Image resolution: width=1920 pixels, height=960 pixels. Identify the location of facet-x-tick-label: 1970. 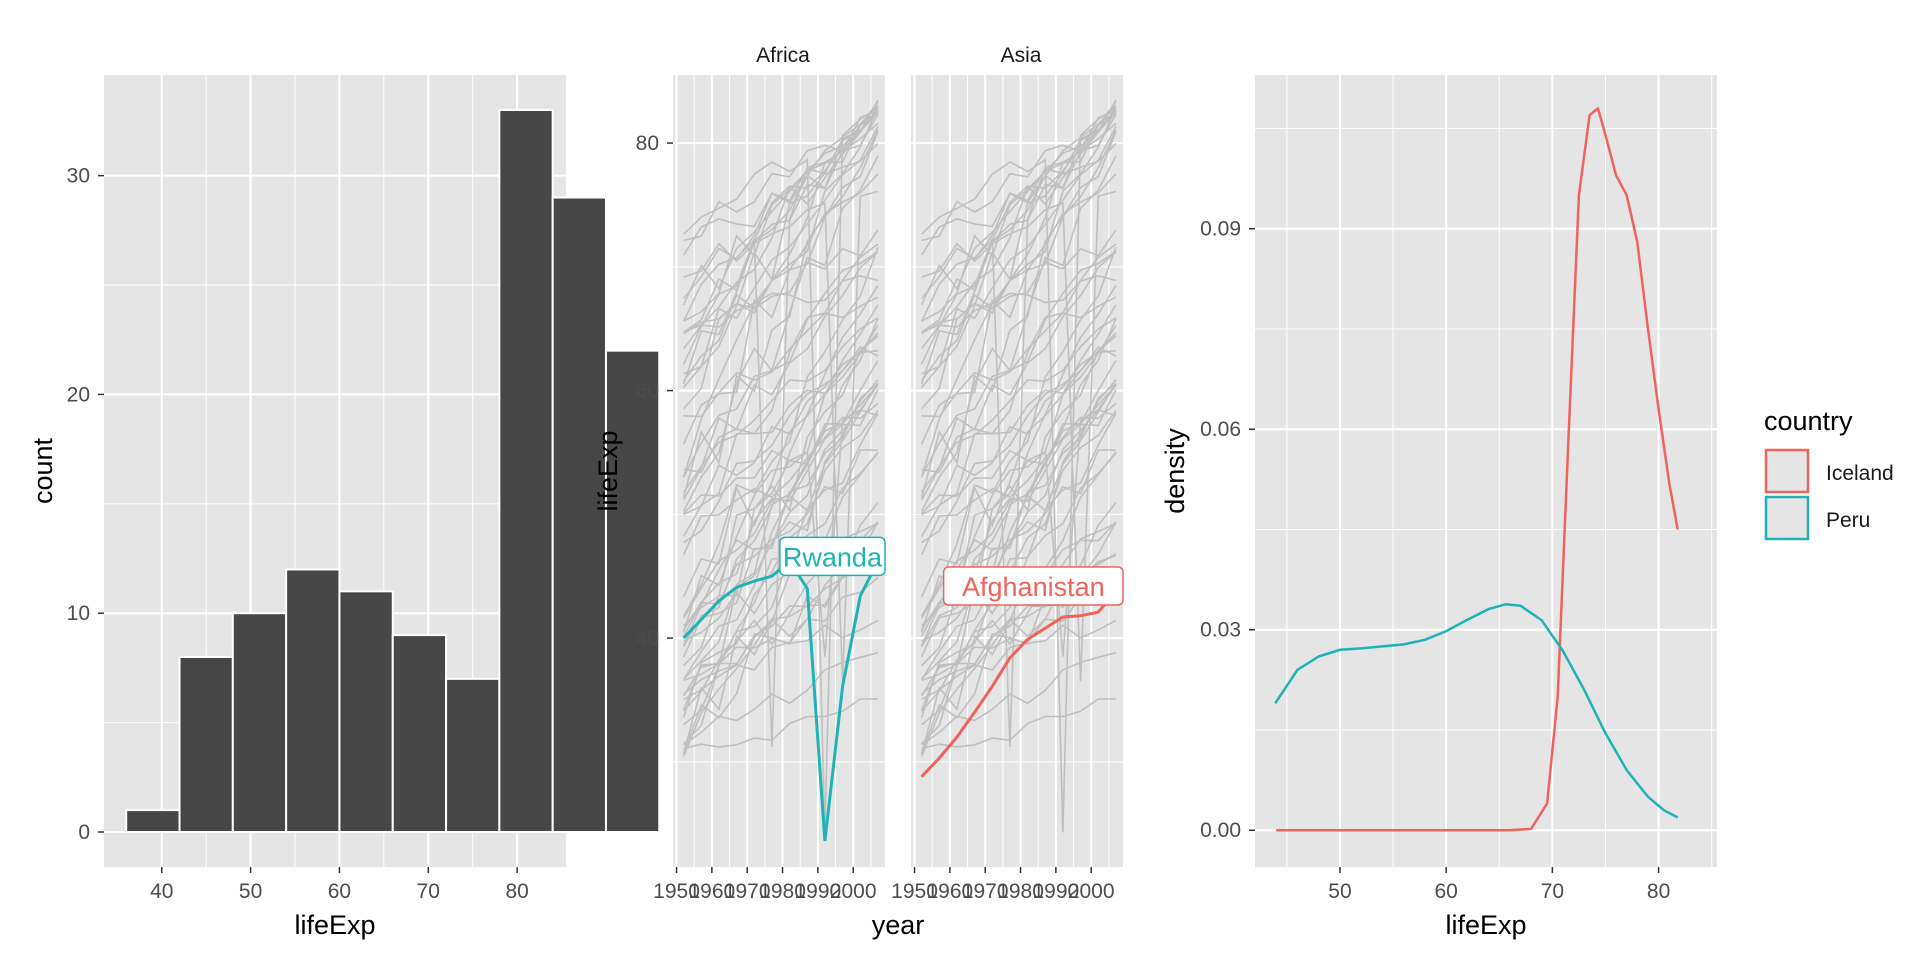
(985, 891).